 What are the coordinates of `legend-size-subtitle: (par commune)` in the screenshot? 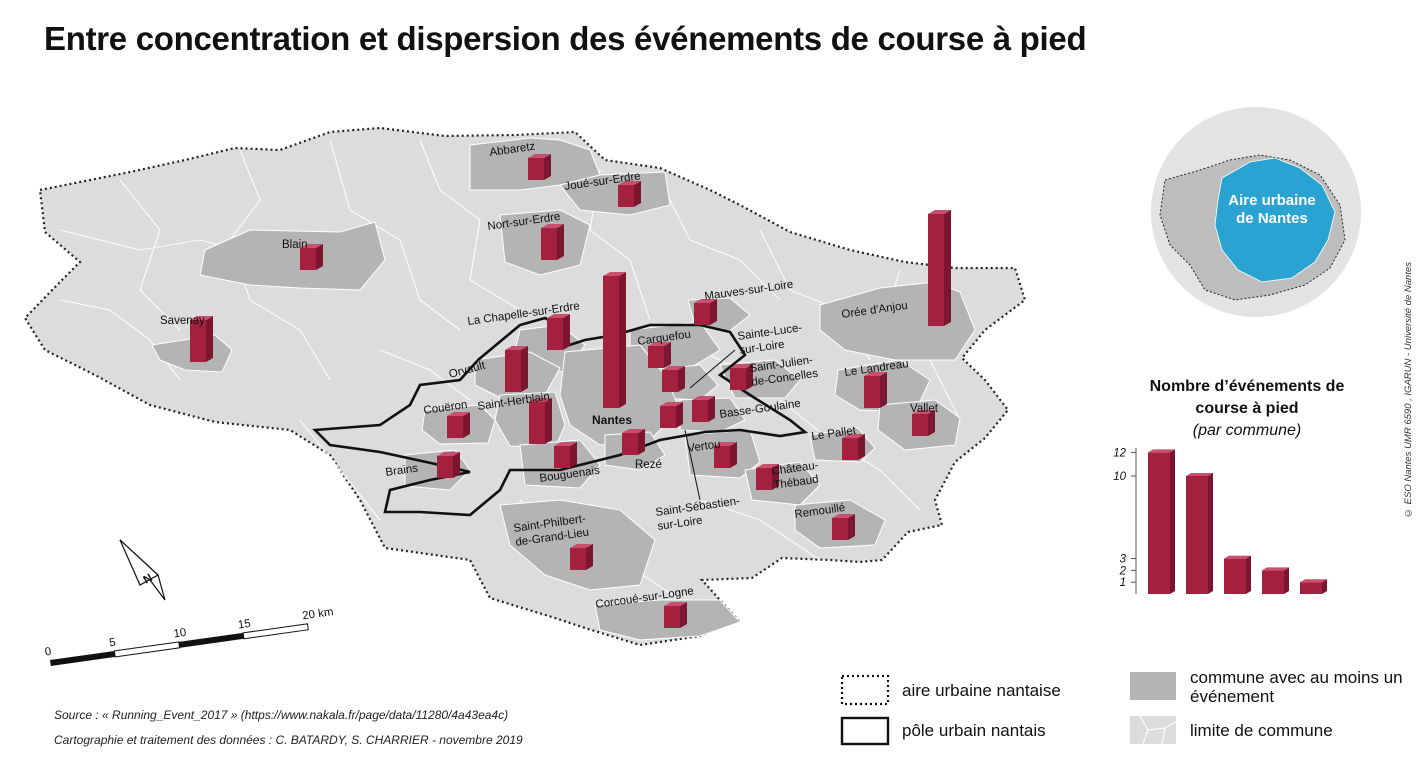 It's located at (1247, 430).